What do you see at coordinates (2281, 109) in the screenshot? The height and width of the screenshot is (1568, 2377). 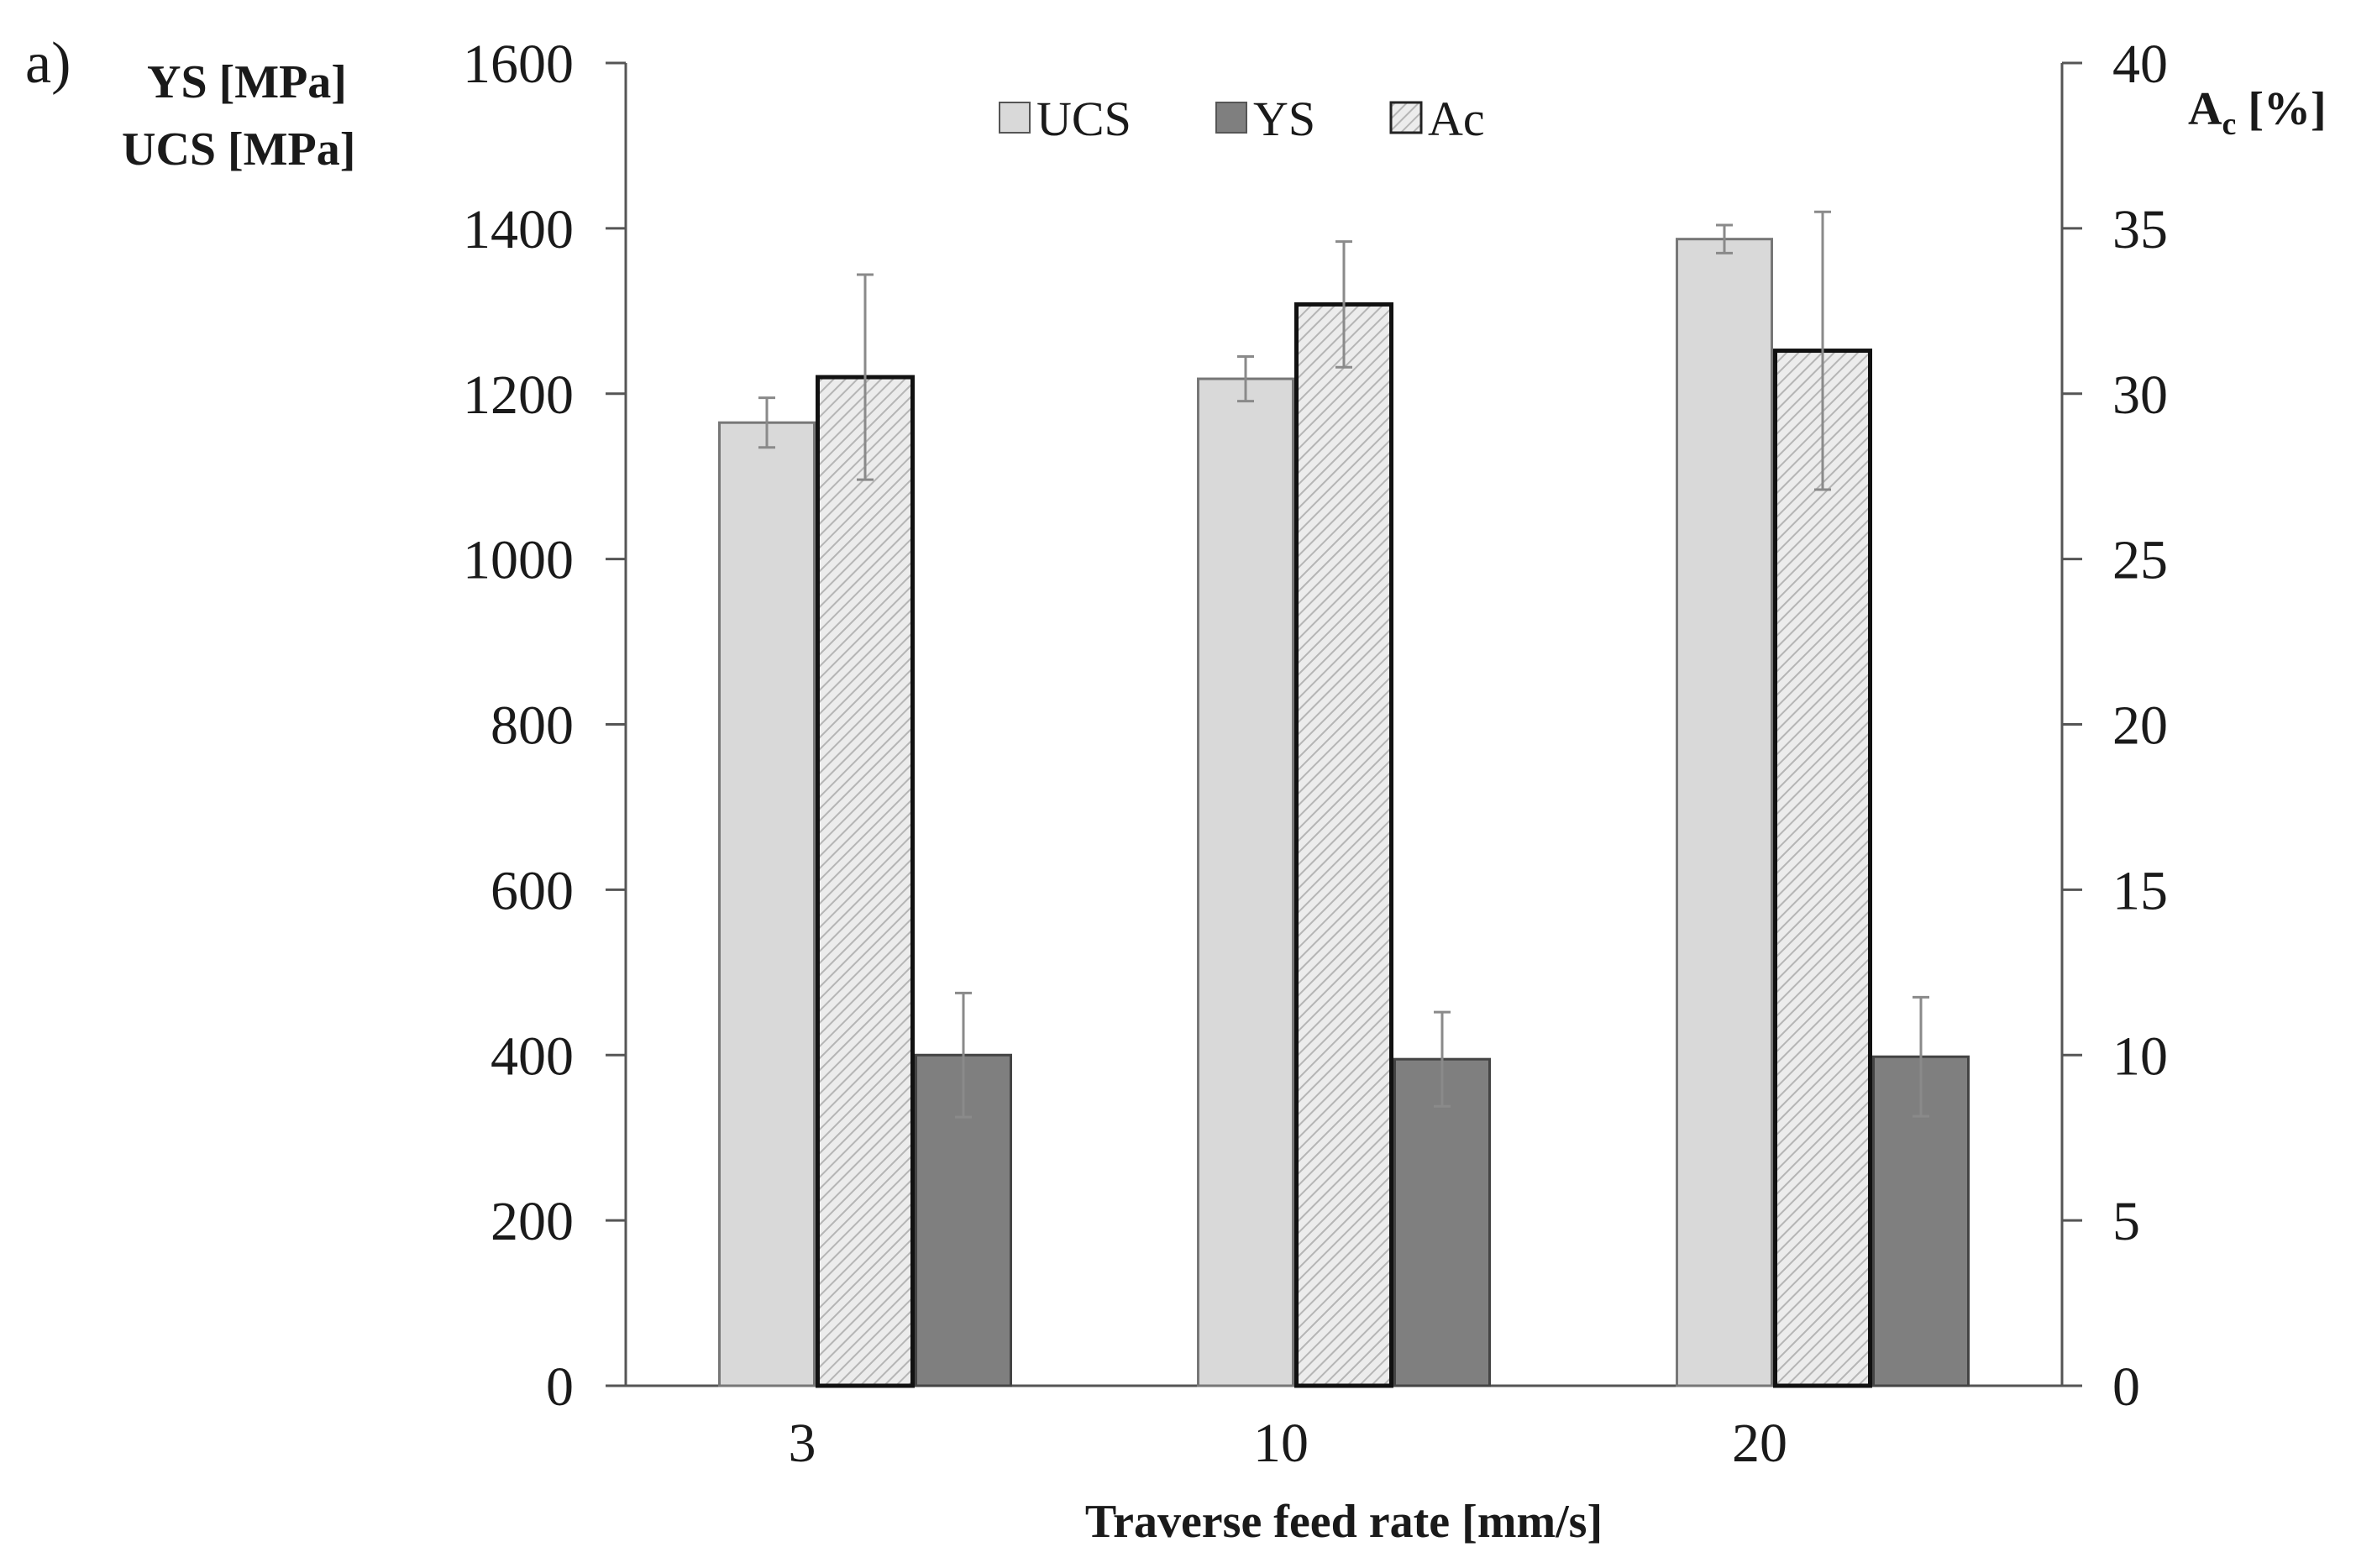 I see `right-axis-title-unit: [%]` at bounding box center [2281, 109].